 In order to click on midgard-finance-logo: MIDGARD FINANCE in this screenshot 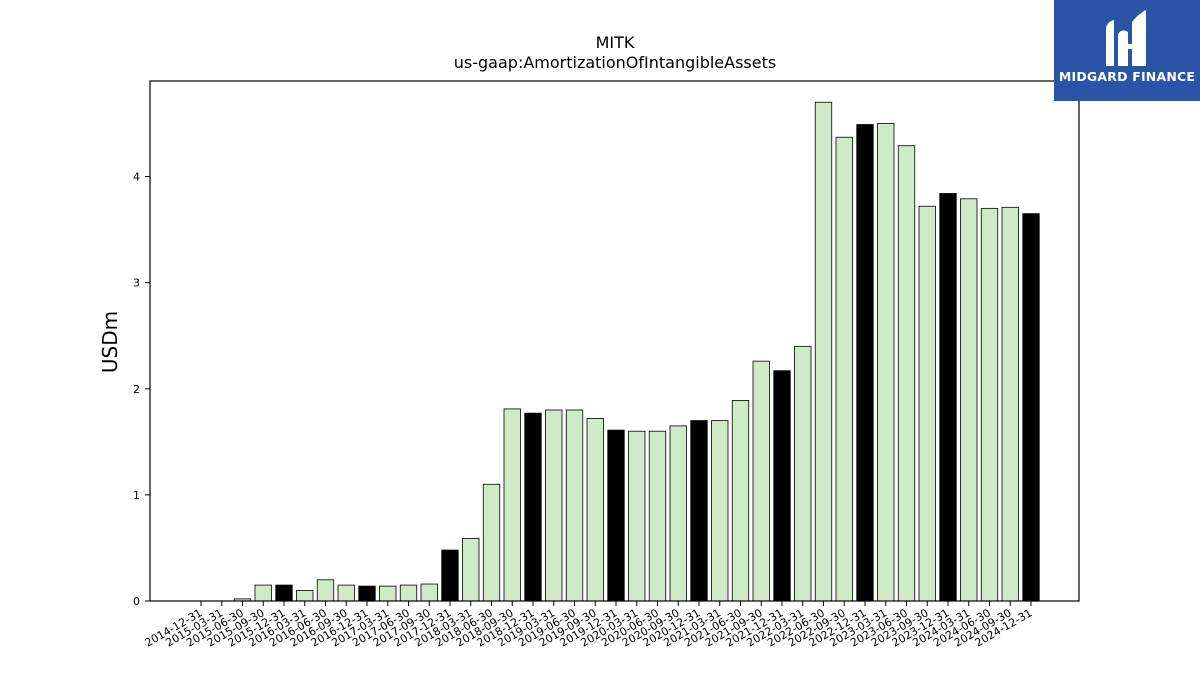, I will do `click(1127, 50)`.